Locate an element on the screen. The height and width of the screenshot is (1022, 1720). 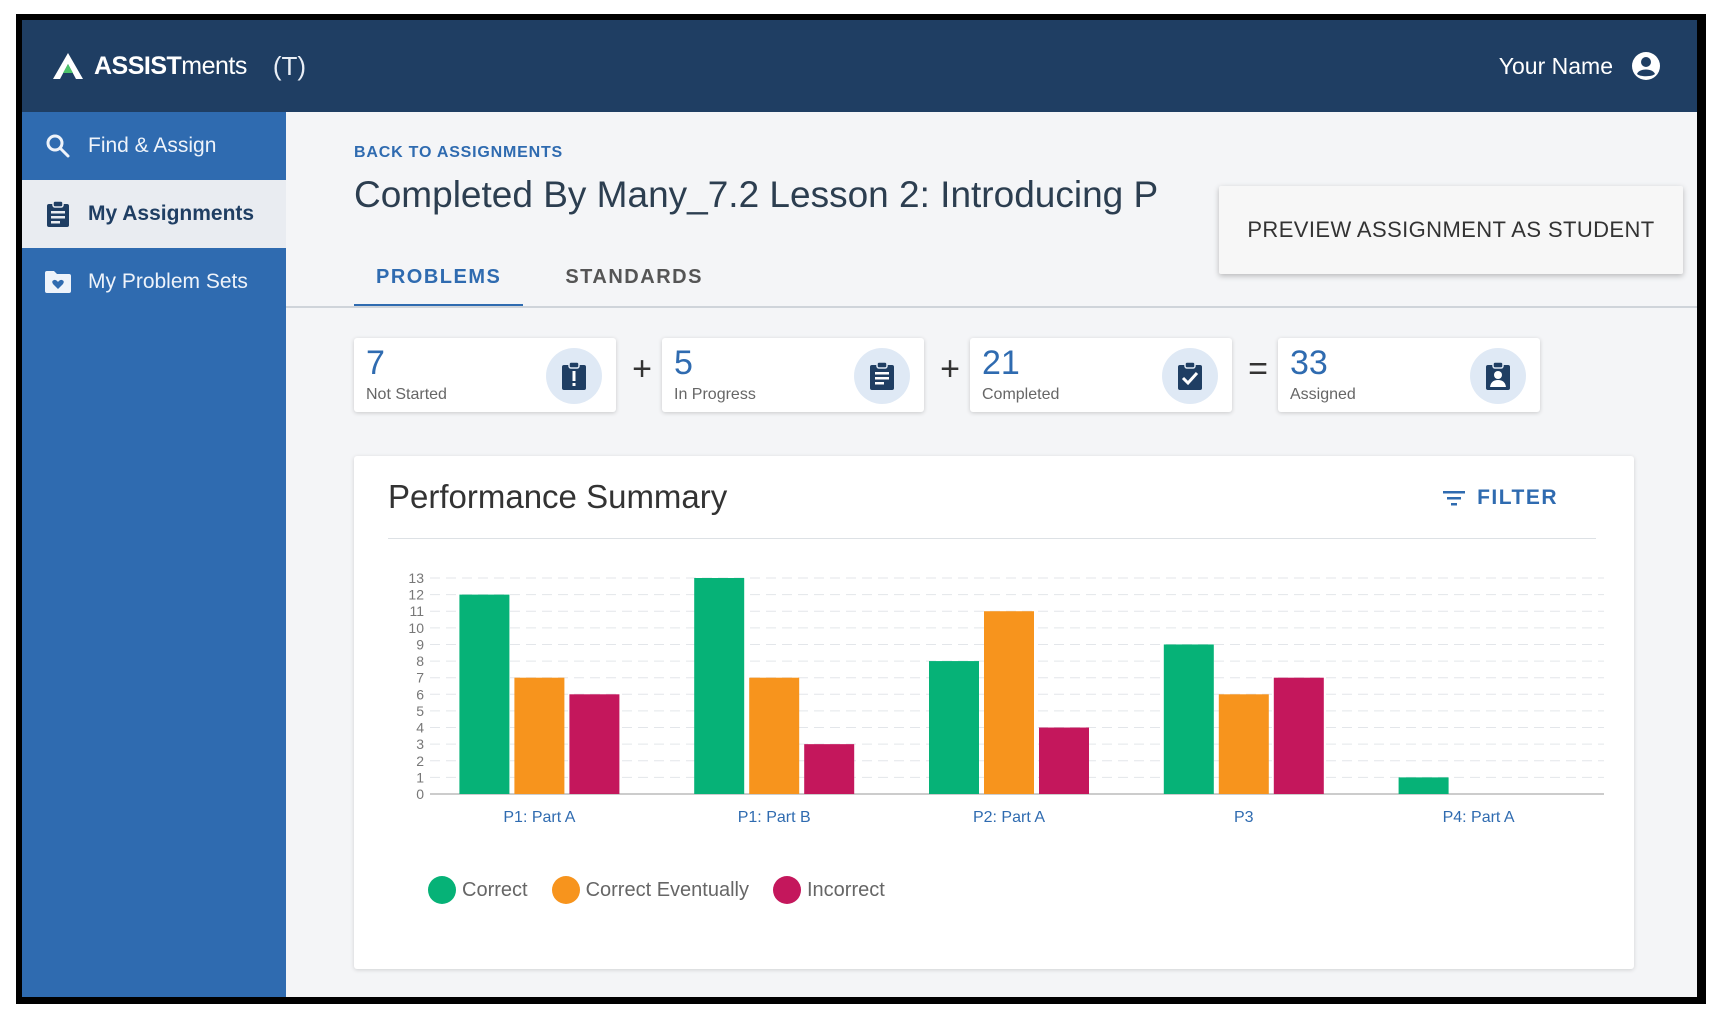
stat-label: Not Started is located at coordinates (406, 394).